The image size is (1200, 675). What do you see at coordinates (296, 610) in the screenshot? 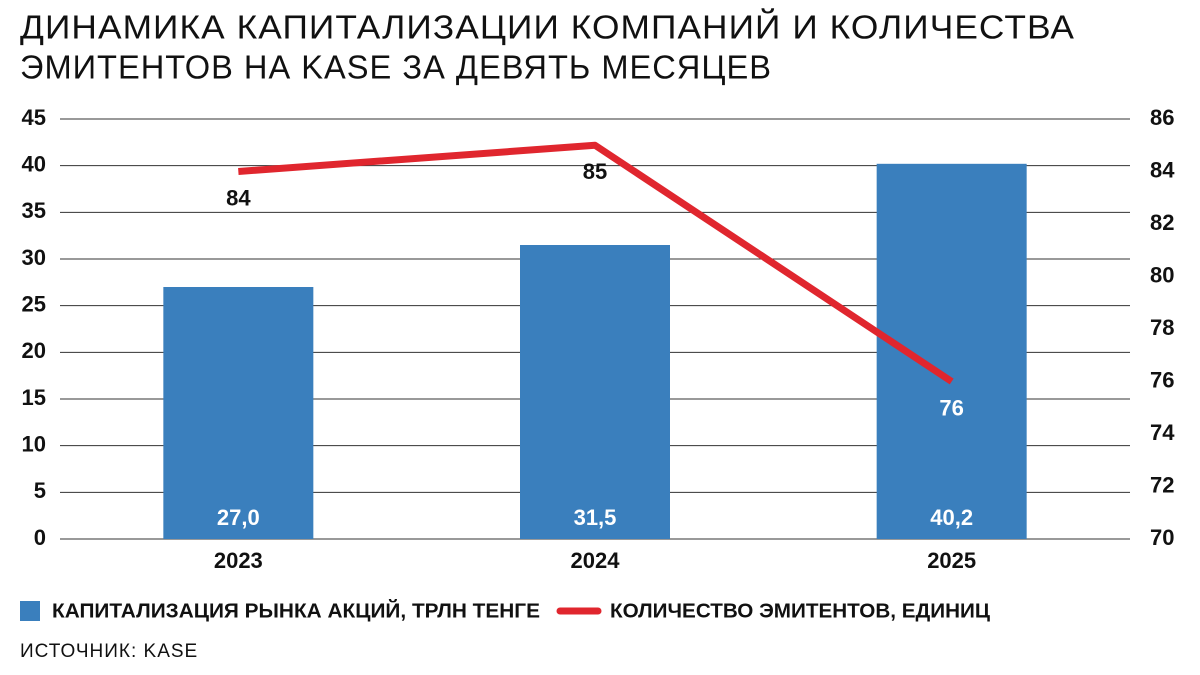
I see `legend-label: КАПИТАЛИЗАЦИЯ РЫНКА АКЦИЙ, ТРЛН ТЕНГЕ` at bounding box center [296, 610].